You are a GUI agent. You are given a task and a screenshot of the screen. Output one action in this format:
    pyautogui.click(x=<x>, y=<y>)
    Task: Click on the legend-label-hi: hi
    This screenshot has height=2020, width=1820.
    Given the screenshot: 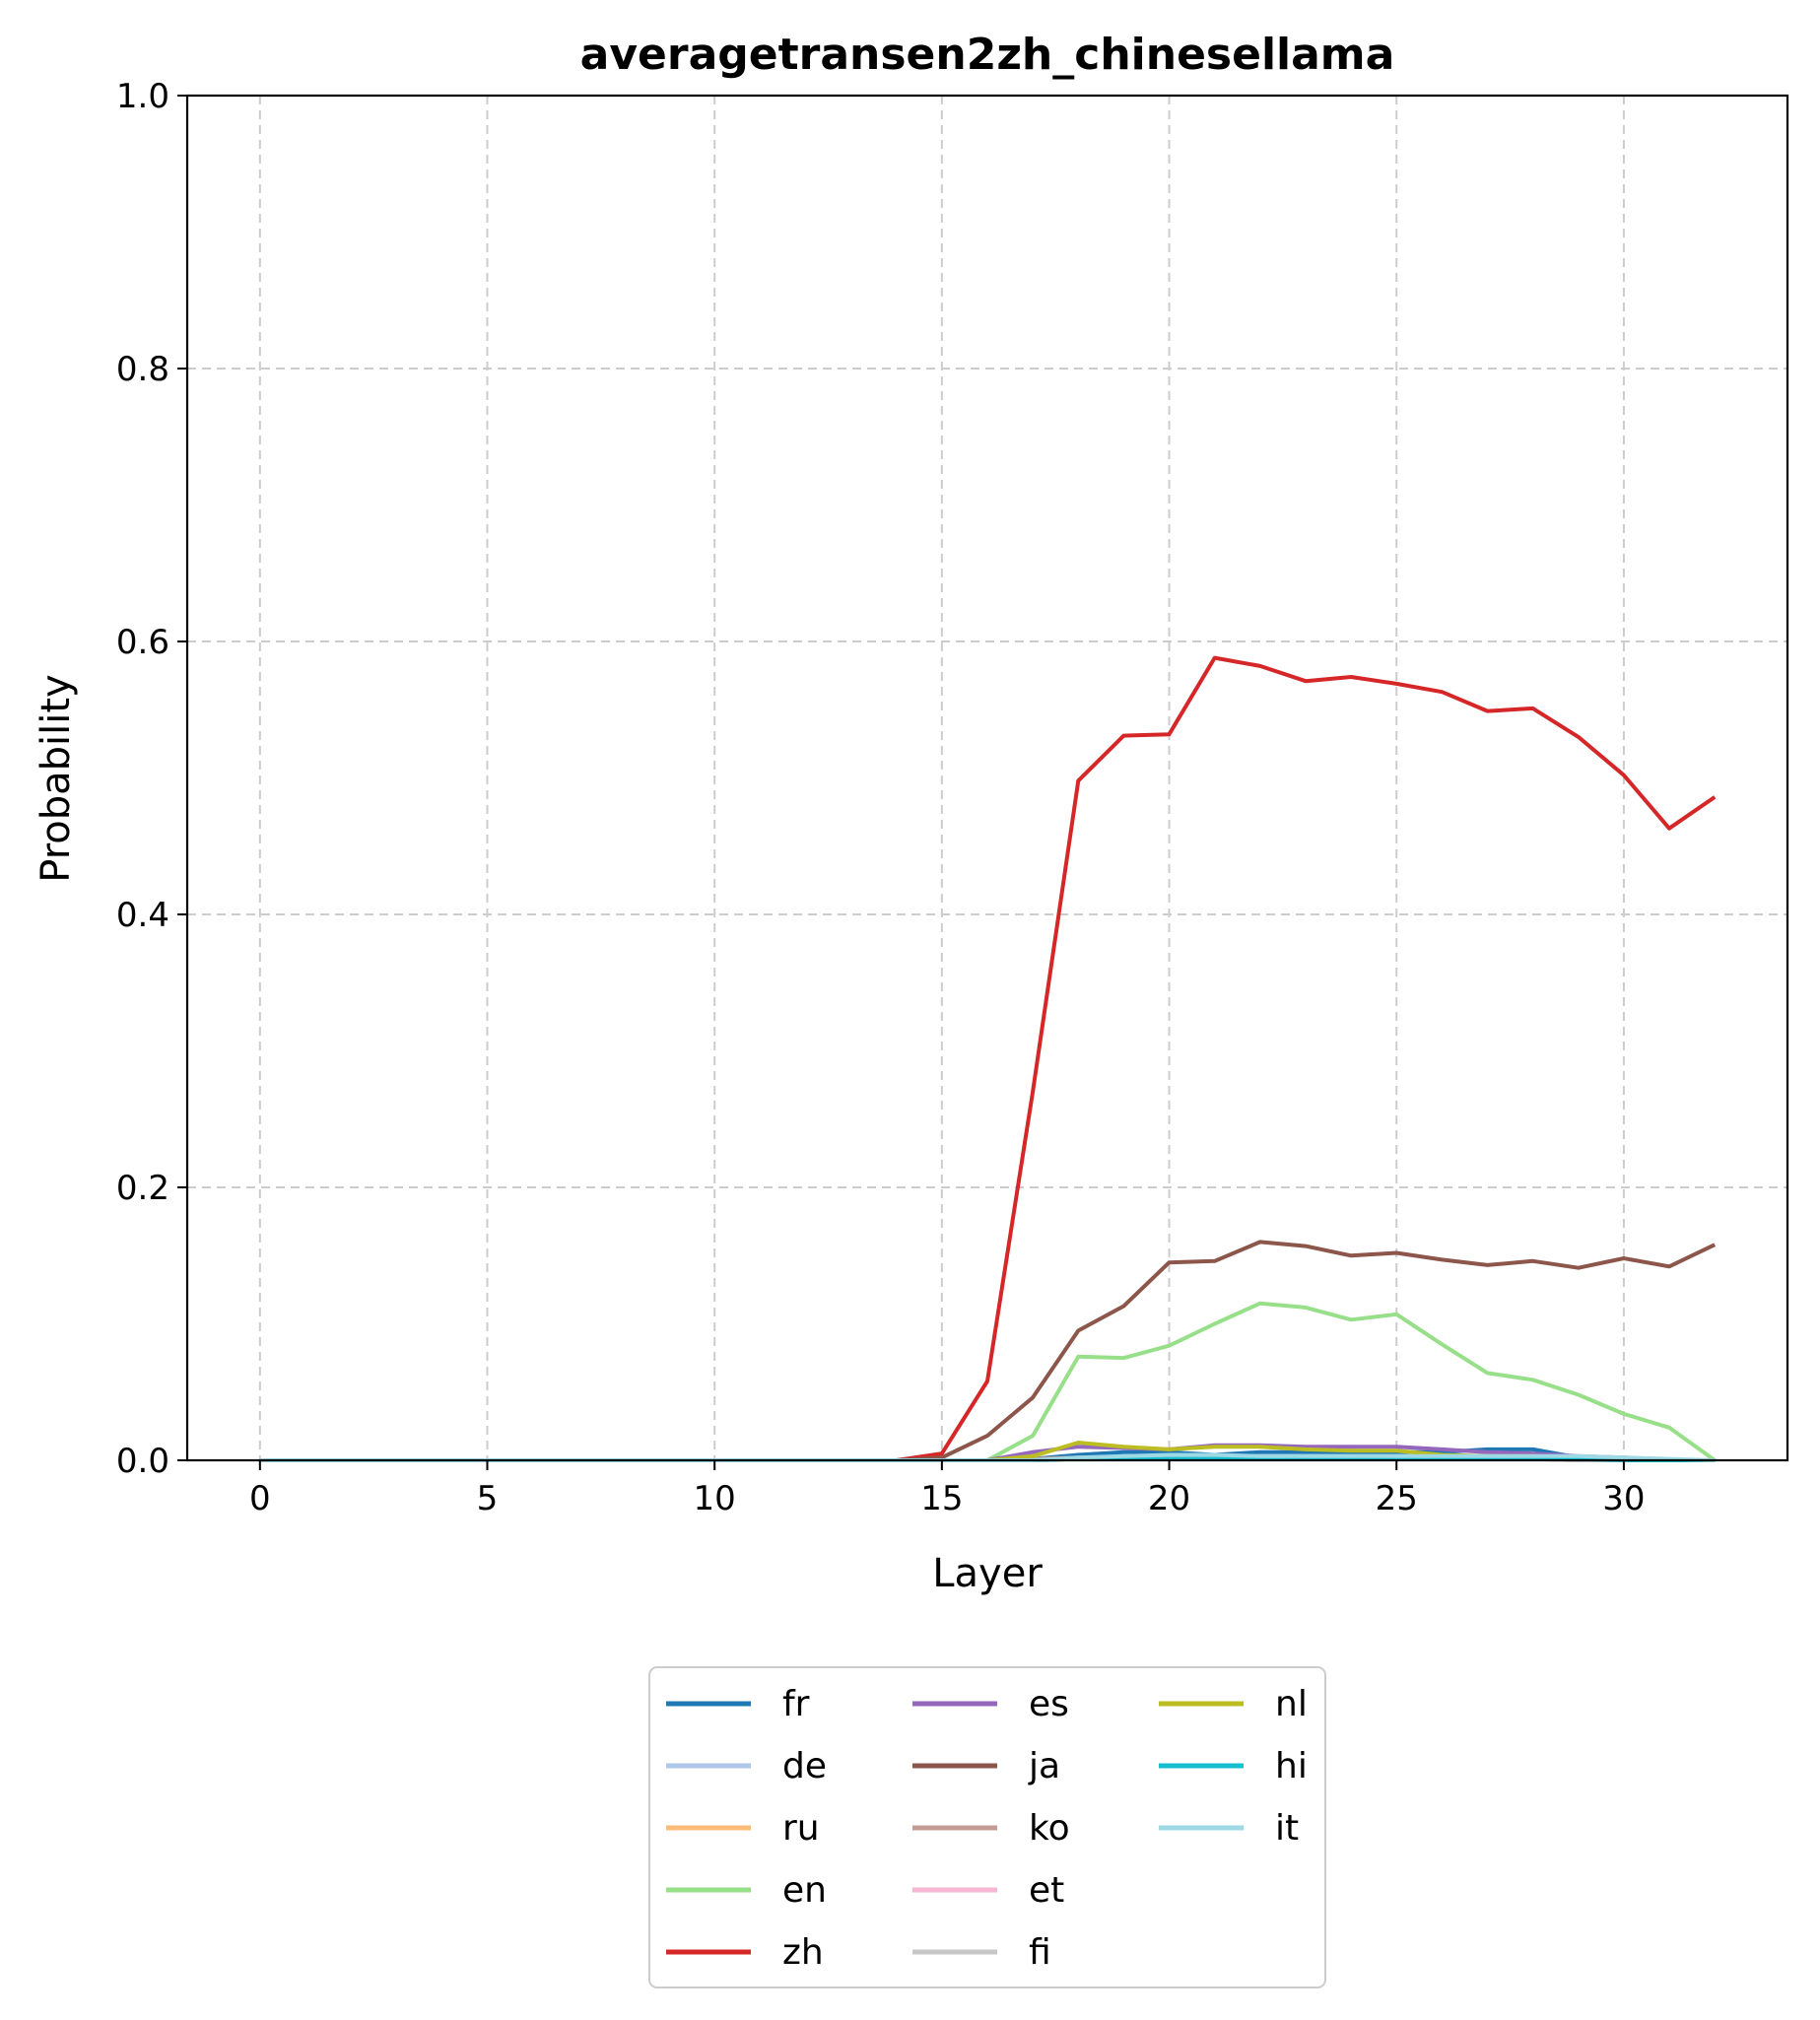 What is the action you would take?
    pyautogui.click(x=1291, y=1766)
    